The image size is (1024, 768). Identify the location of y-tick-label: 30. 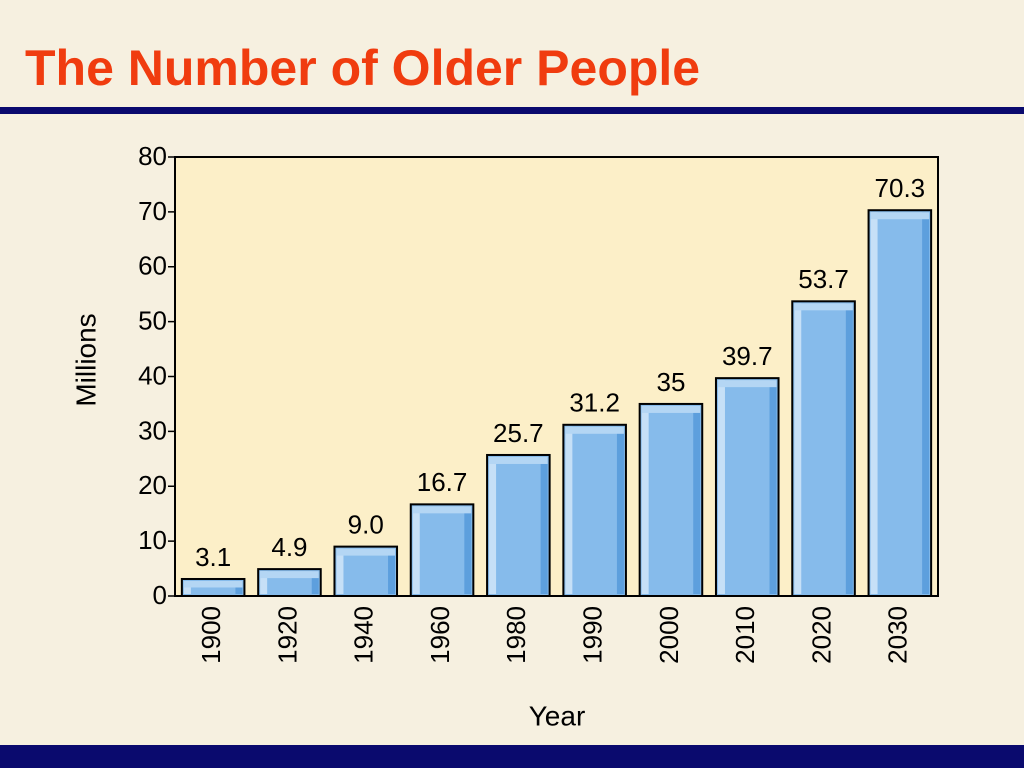
(152, 430).